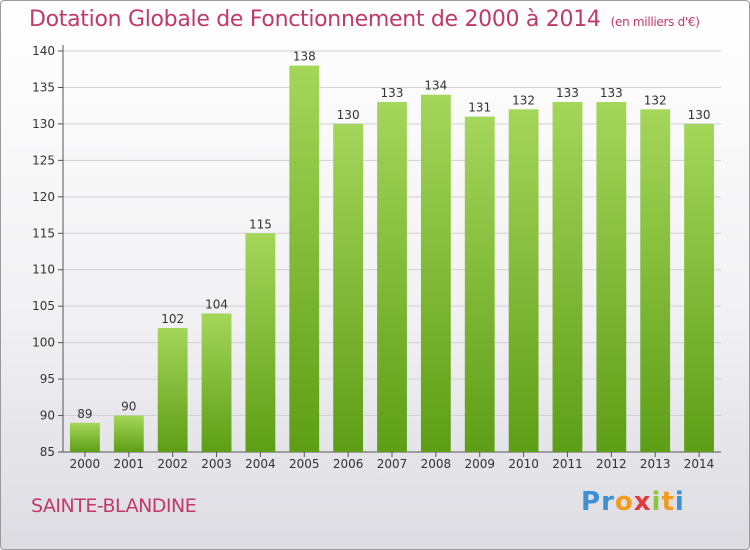 The width and height of the screenshot is (750, 550). What do you see at coordinates (84, 414) in the screenshot?
I see `bar-value-label: 89` at bounding box center [84, 414].